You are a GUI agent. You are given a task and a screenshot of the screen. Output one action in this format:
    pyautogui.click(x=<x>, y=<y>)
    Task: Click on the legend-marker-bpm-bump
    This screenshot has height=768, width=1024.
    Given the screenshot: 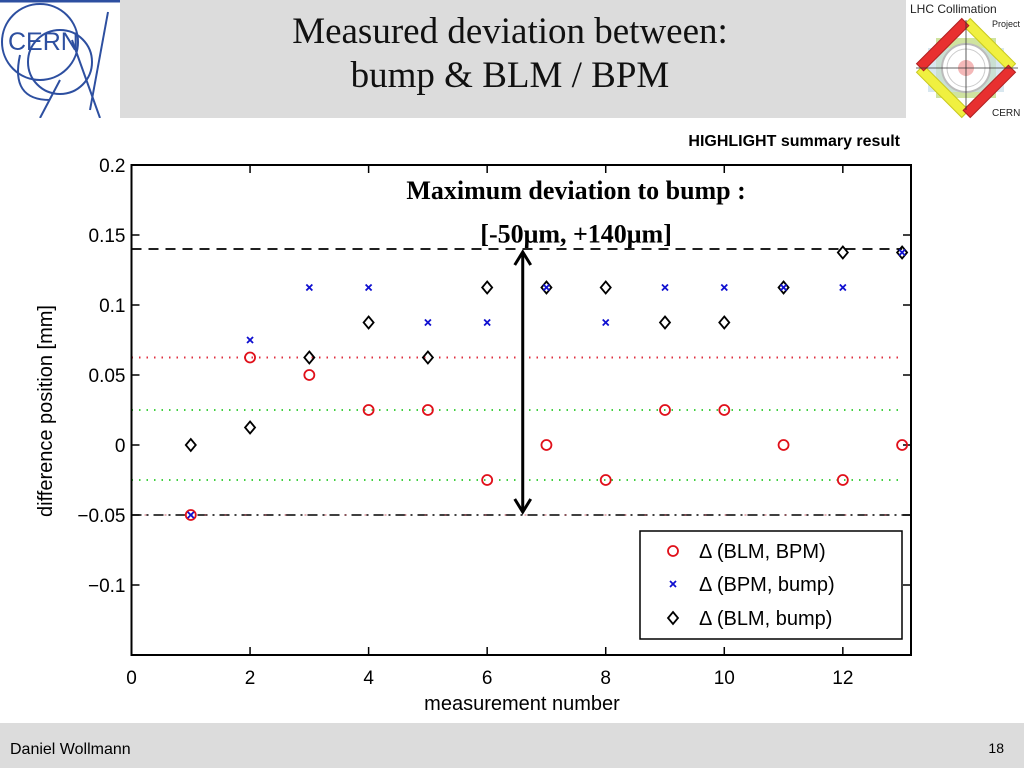 What is the action you would take?
    pyautogui.click(x=673, y=584)
    